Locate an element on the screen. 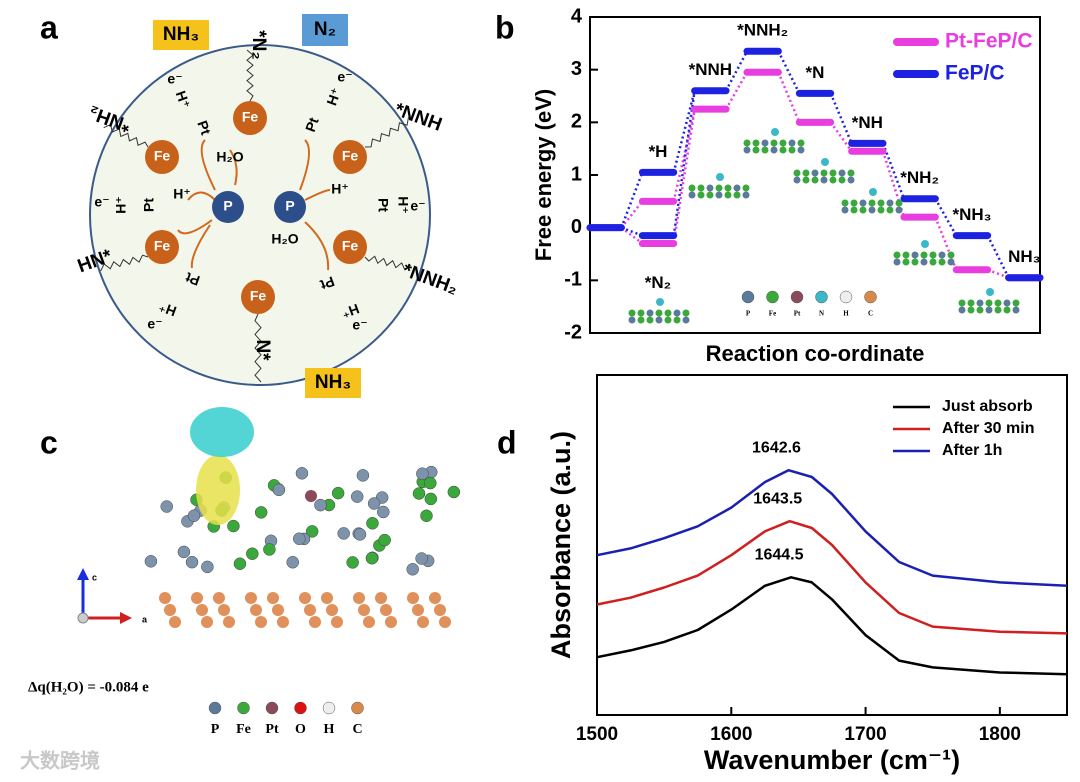 This screenshot has height=782, width=1080. legend-label: After 30 min is located at coordinates (988, 428).